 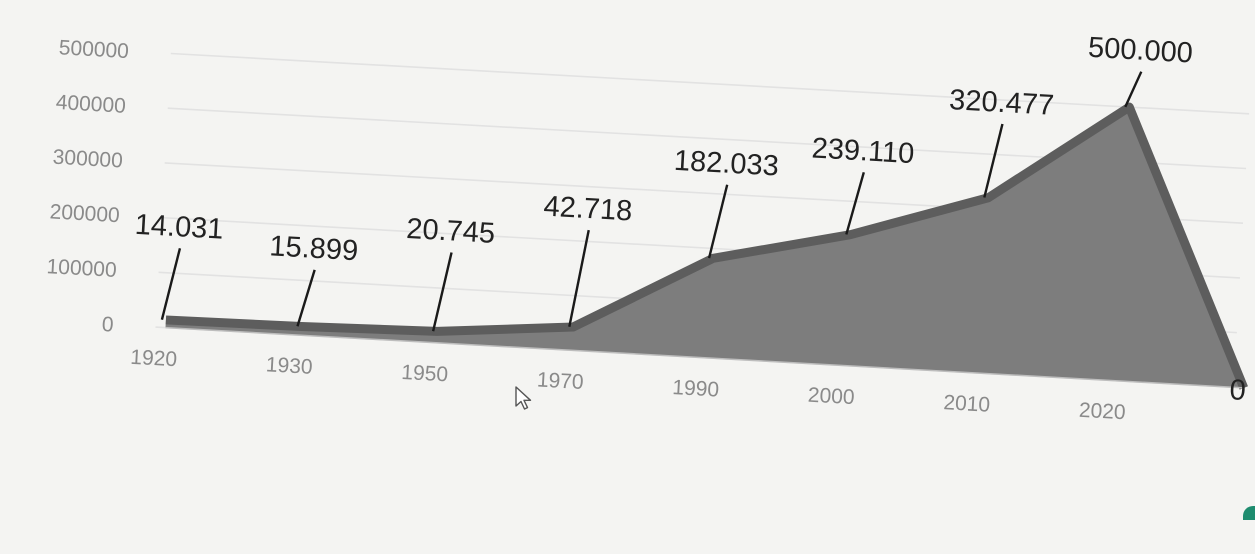 What do you see at coordinates (84, 213) in the screenshot?
I see `y-tick-label: 200000` at bounding box center [84, 213].